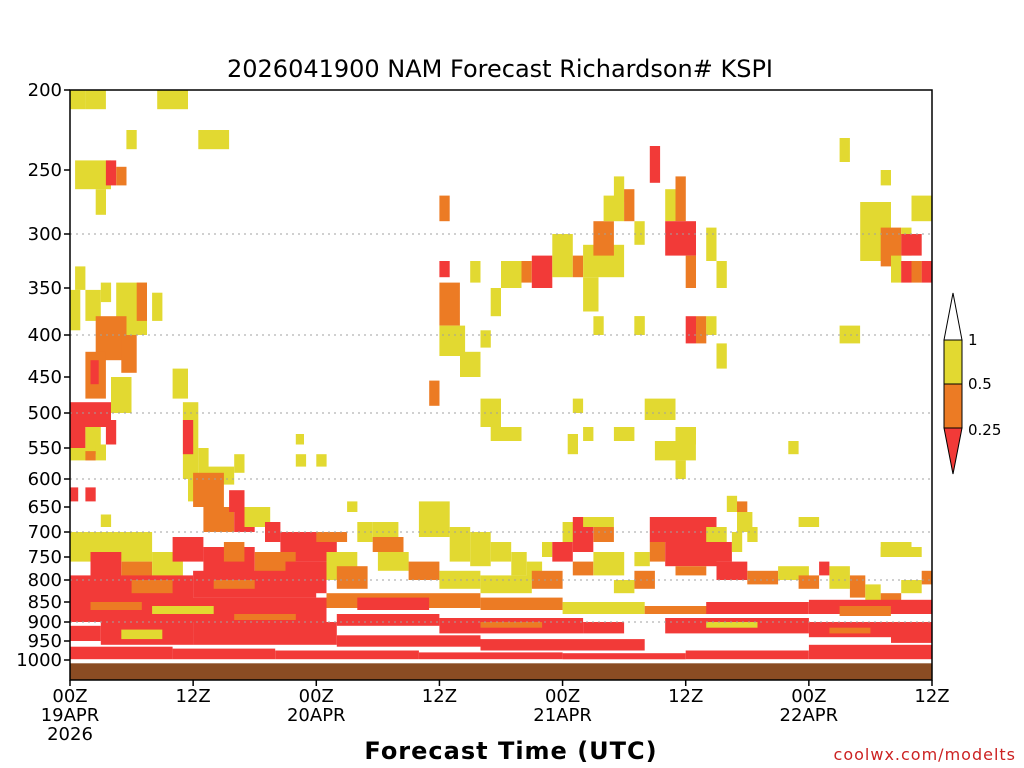 Image resolution: width=1024 pixels, height=768 pixels. I want to click on y-tick-label: 200, so click(45, 90).